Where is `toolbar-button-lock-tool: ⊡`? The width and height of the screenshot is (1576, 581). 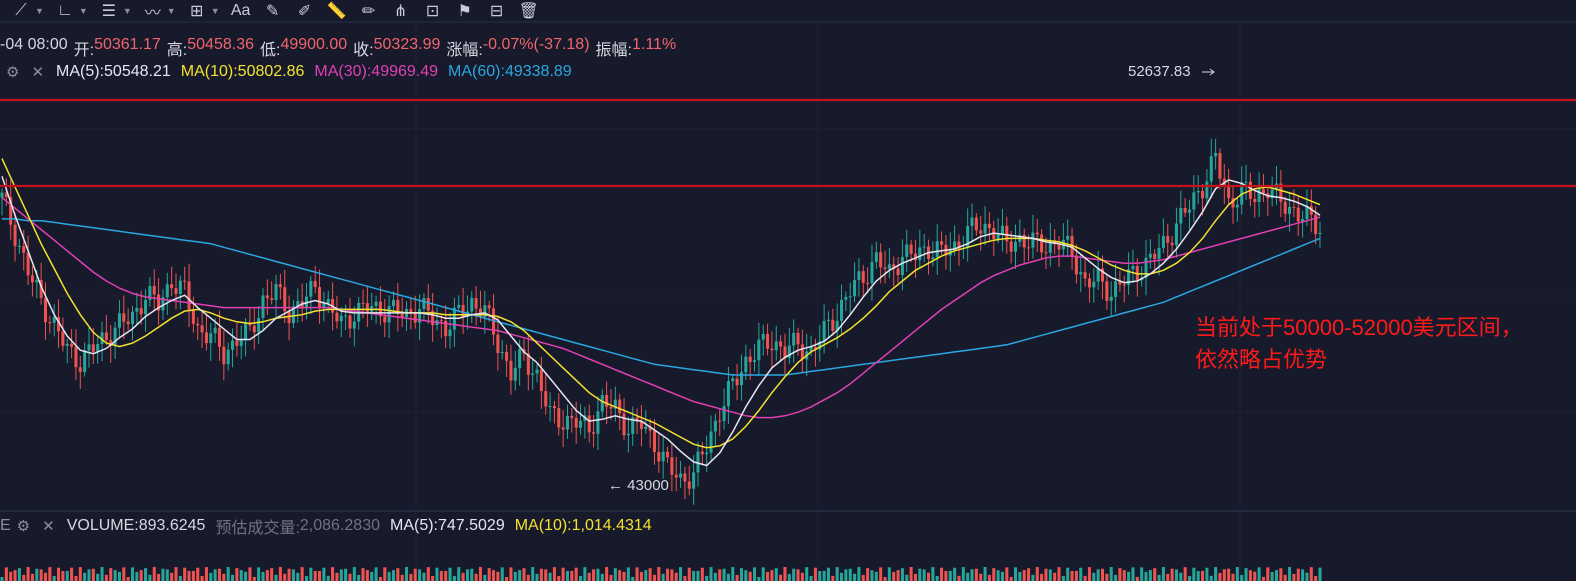
toolbar-button-lock-tool: ⊡ is located at coordinates (433, 11).